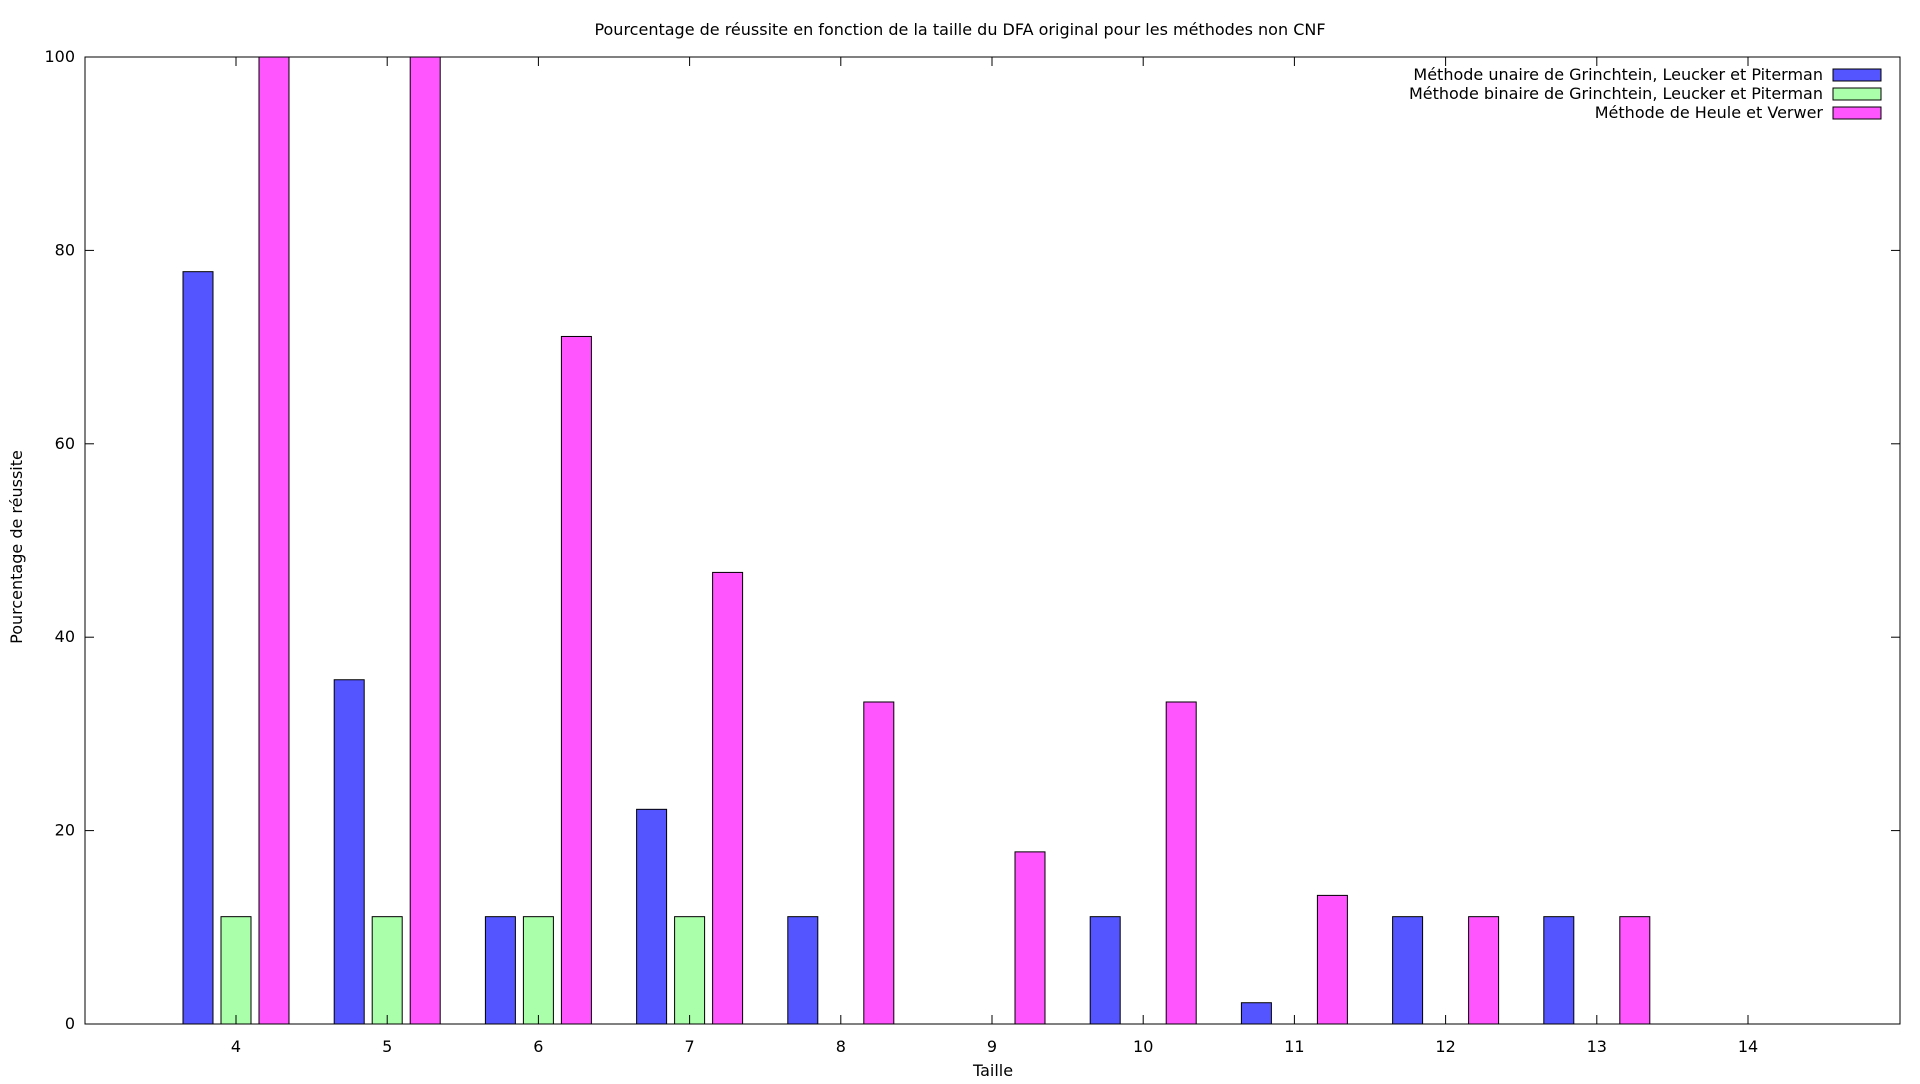  Describe the element at coordinates (841, 1046) in the screenshot. I see `x-tick-label-8: 8` at that location.